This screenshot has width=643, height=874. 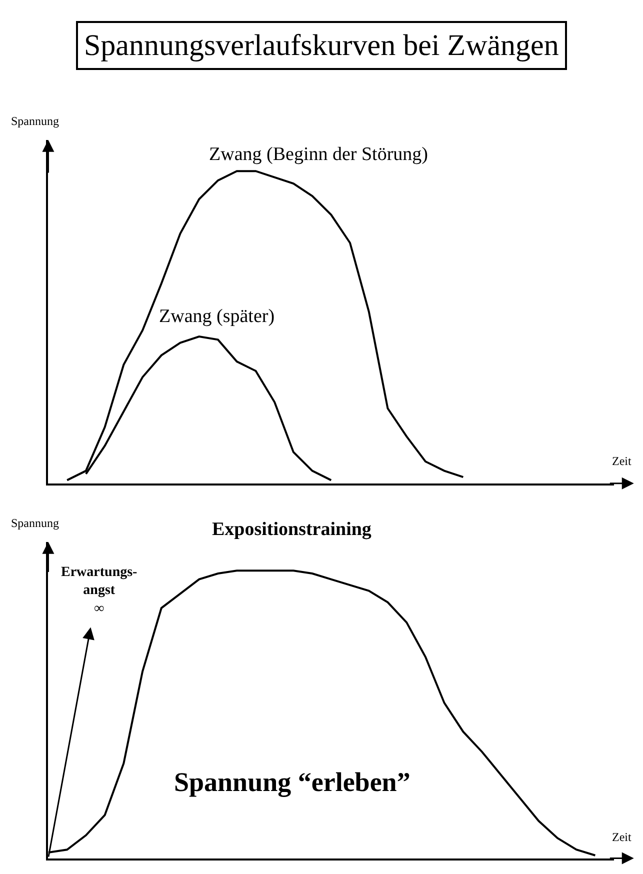 I want to click on annotation: Zwang (später), so click(x=217, y=316).